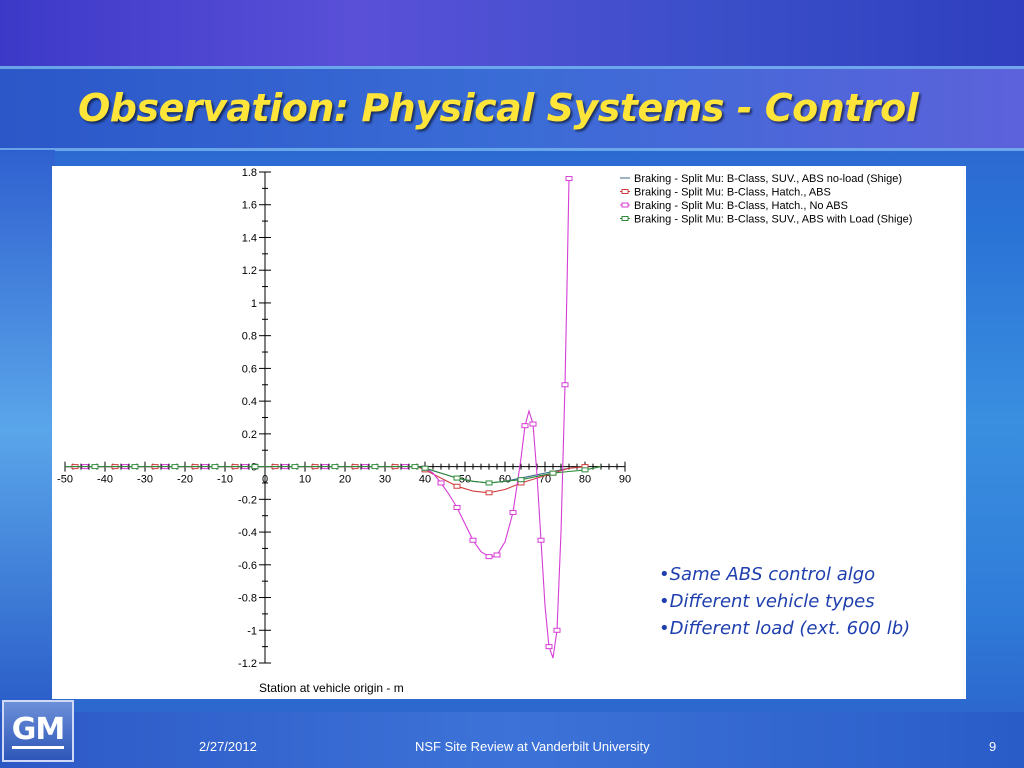  What do you see at coordinates (185, 480) in the screenshot?
I see `x-tick-label: -20` at bounding box center [185, 480].